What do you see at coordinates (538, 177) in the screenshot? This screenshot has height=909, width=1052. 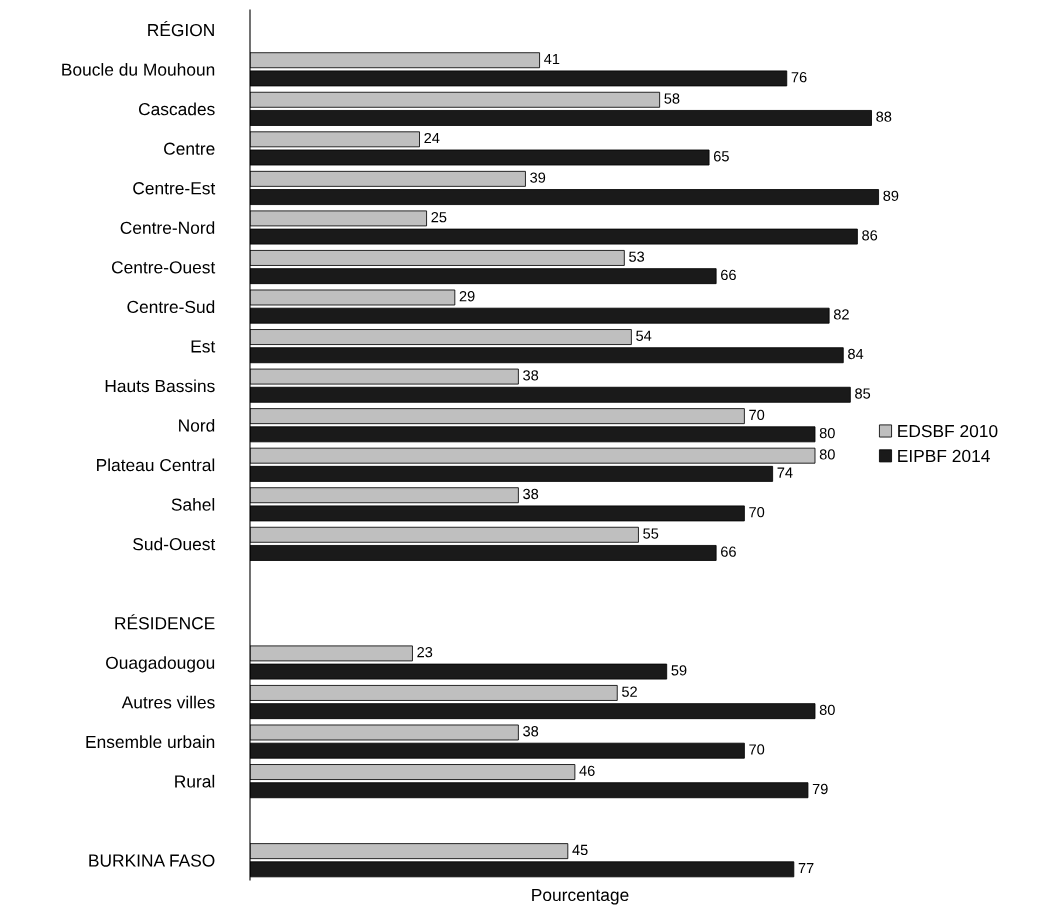 I see `data-label: 39` at bounding box center [538, 177].